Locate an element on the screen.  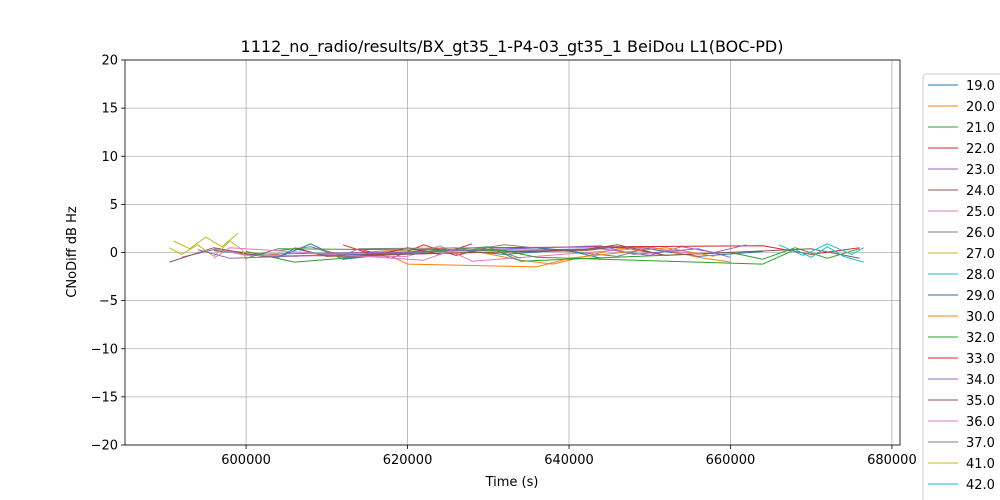
legend-label: 21.0 is located at coordinates (980, 128).